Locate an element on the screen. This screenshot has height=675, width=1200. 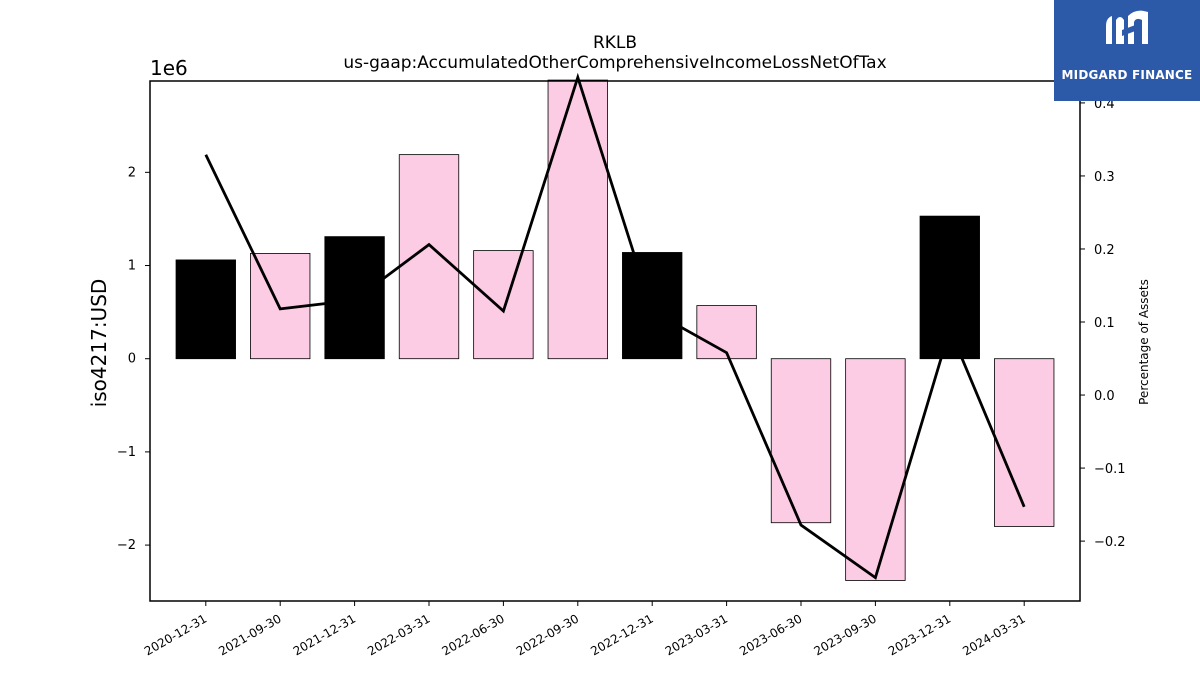
y2-ticks: −0.2−0.10.00.10.20.30.4 is located at coordinates (1103, 323).